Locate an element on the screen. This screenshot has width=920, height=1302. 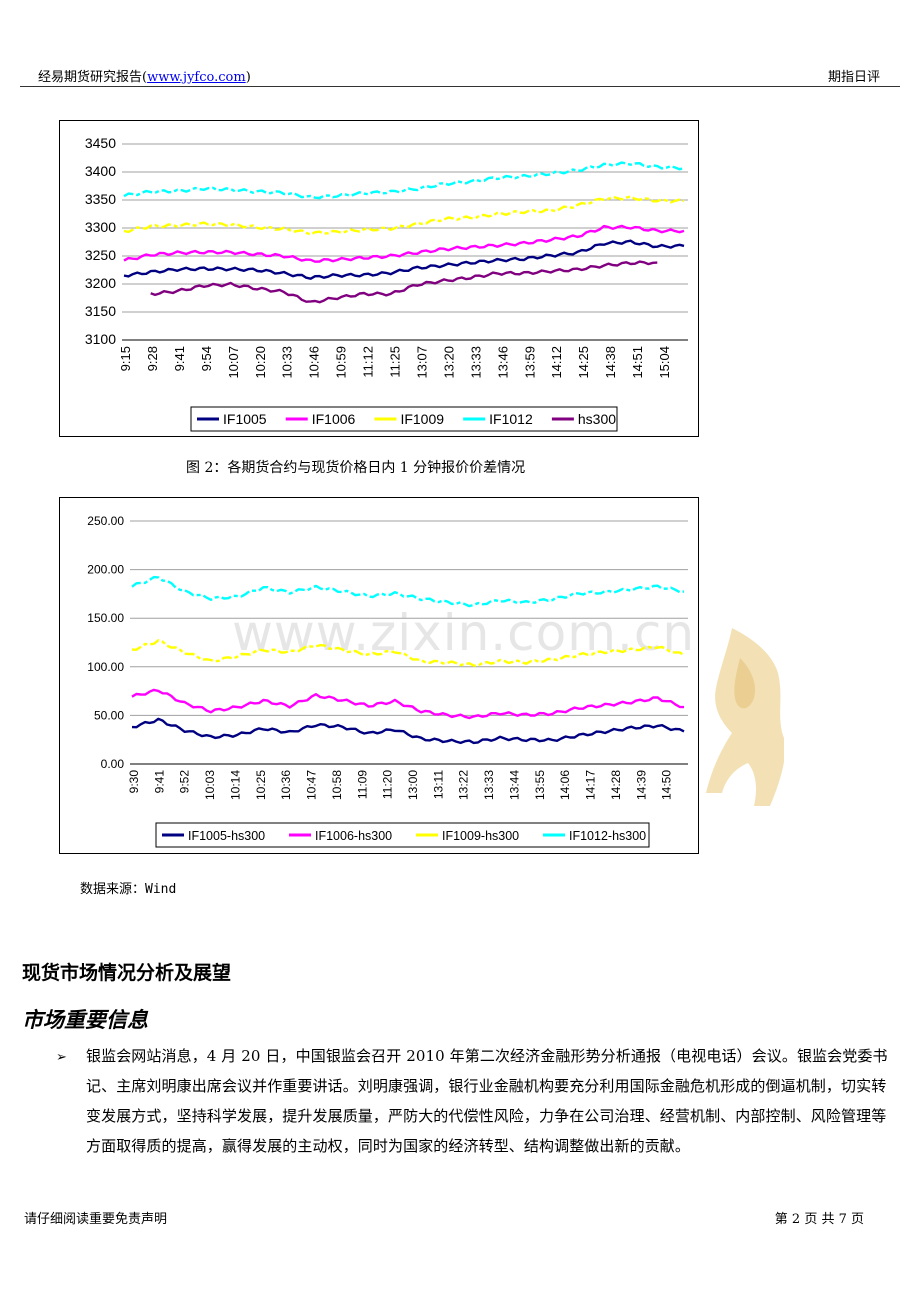
x-tick-label: 10:33 is located at coordinates (287, 362).